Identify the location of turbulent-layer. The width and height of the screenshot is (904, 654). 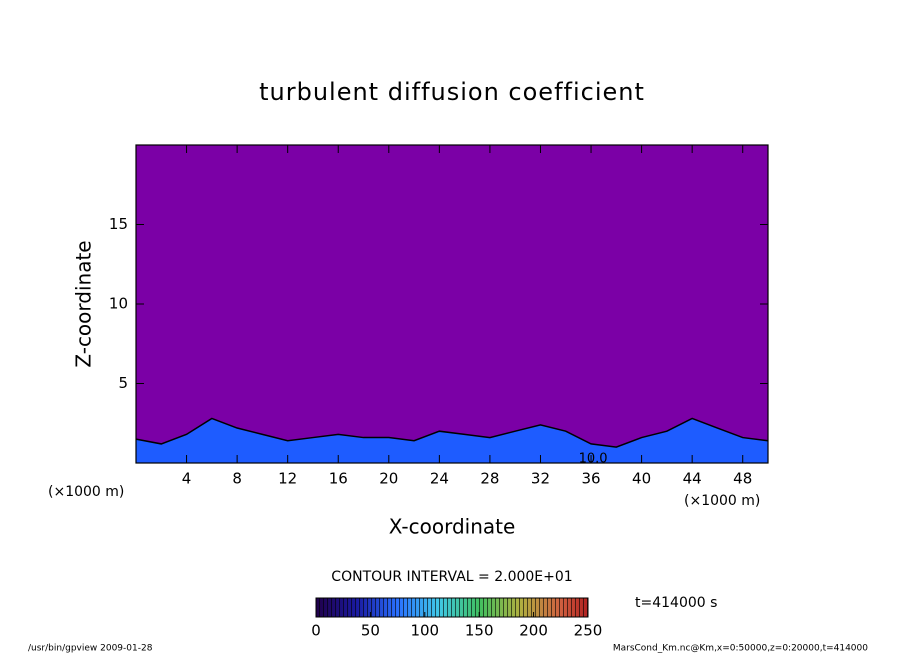
(452, 440).